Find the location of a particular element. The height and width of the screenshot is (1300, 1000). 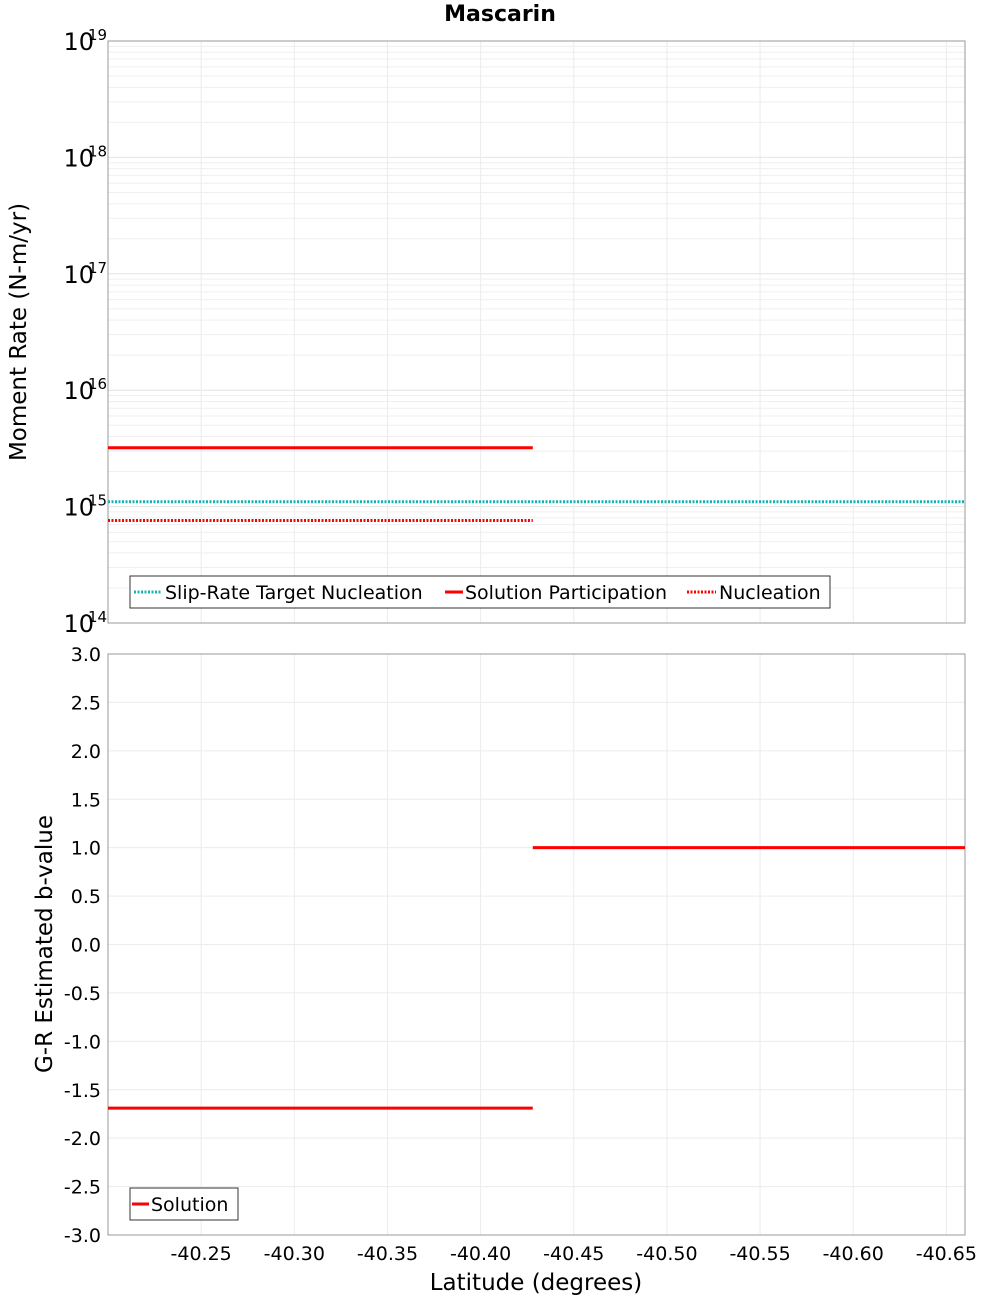

tick-exponent: 16 is located at coordinates (97, 384).